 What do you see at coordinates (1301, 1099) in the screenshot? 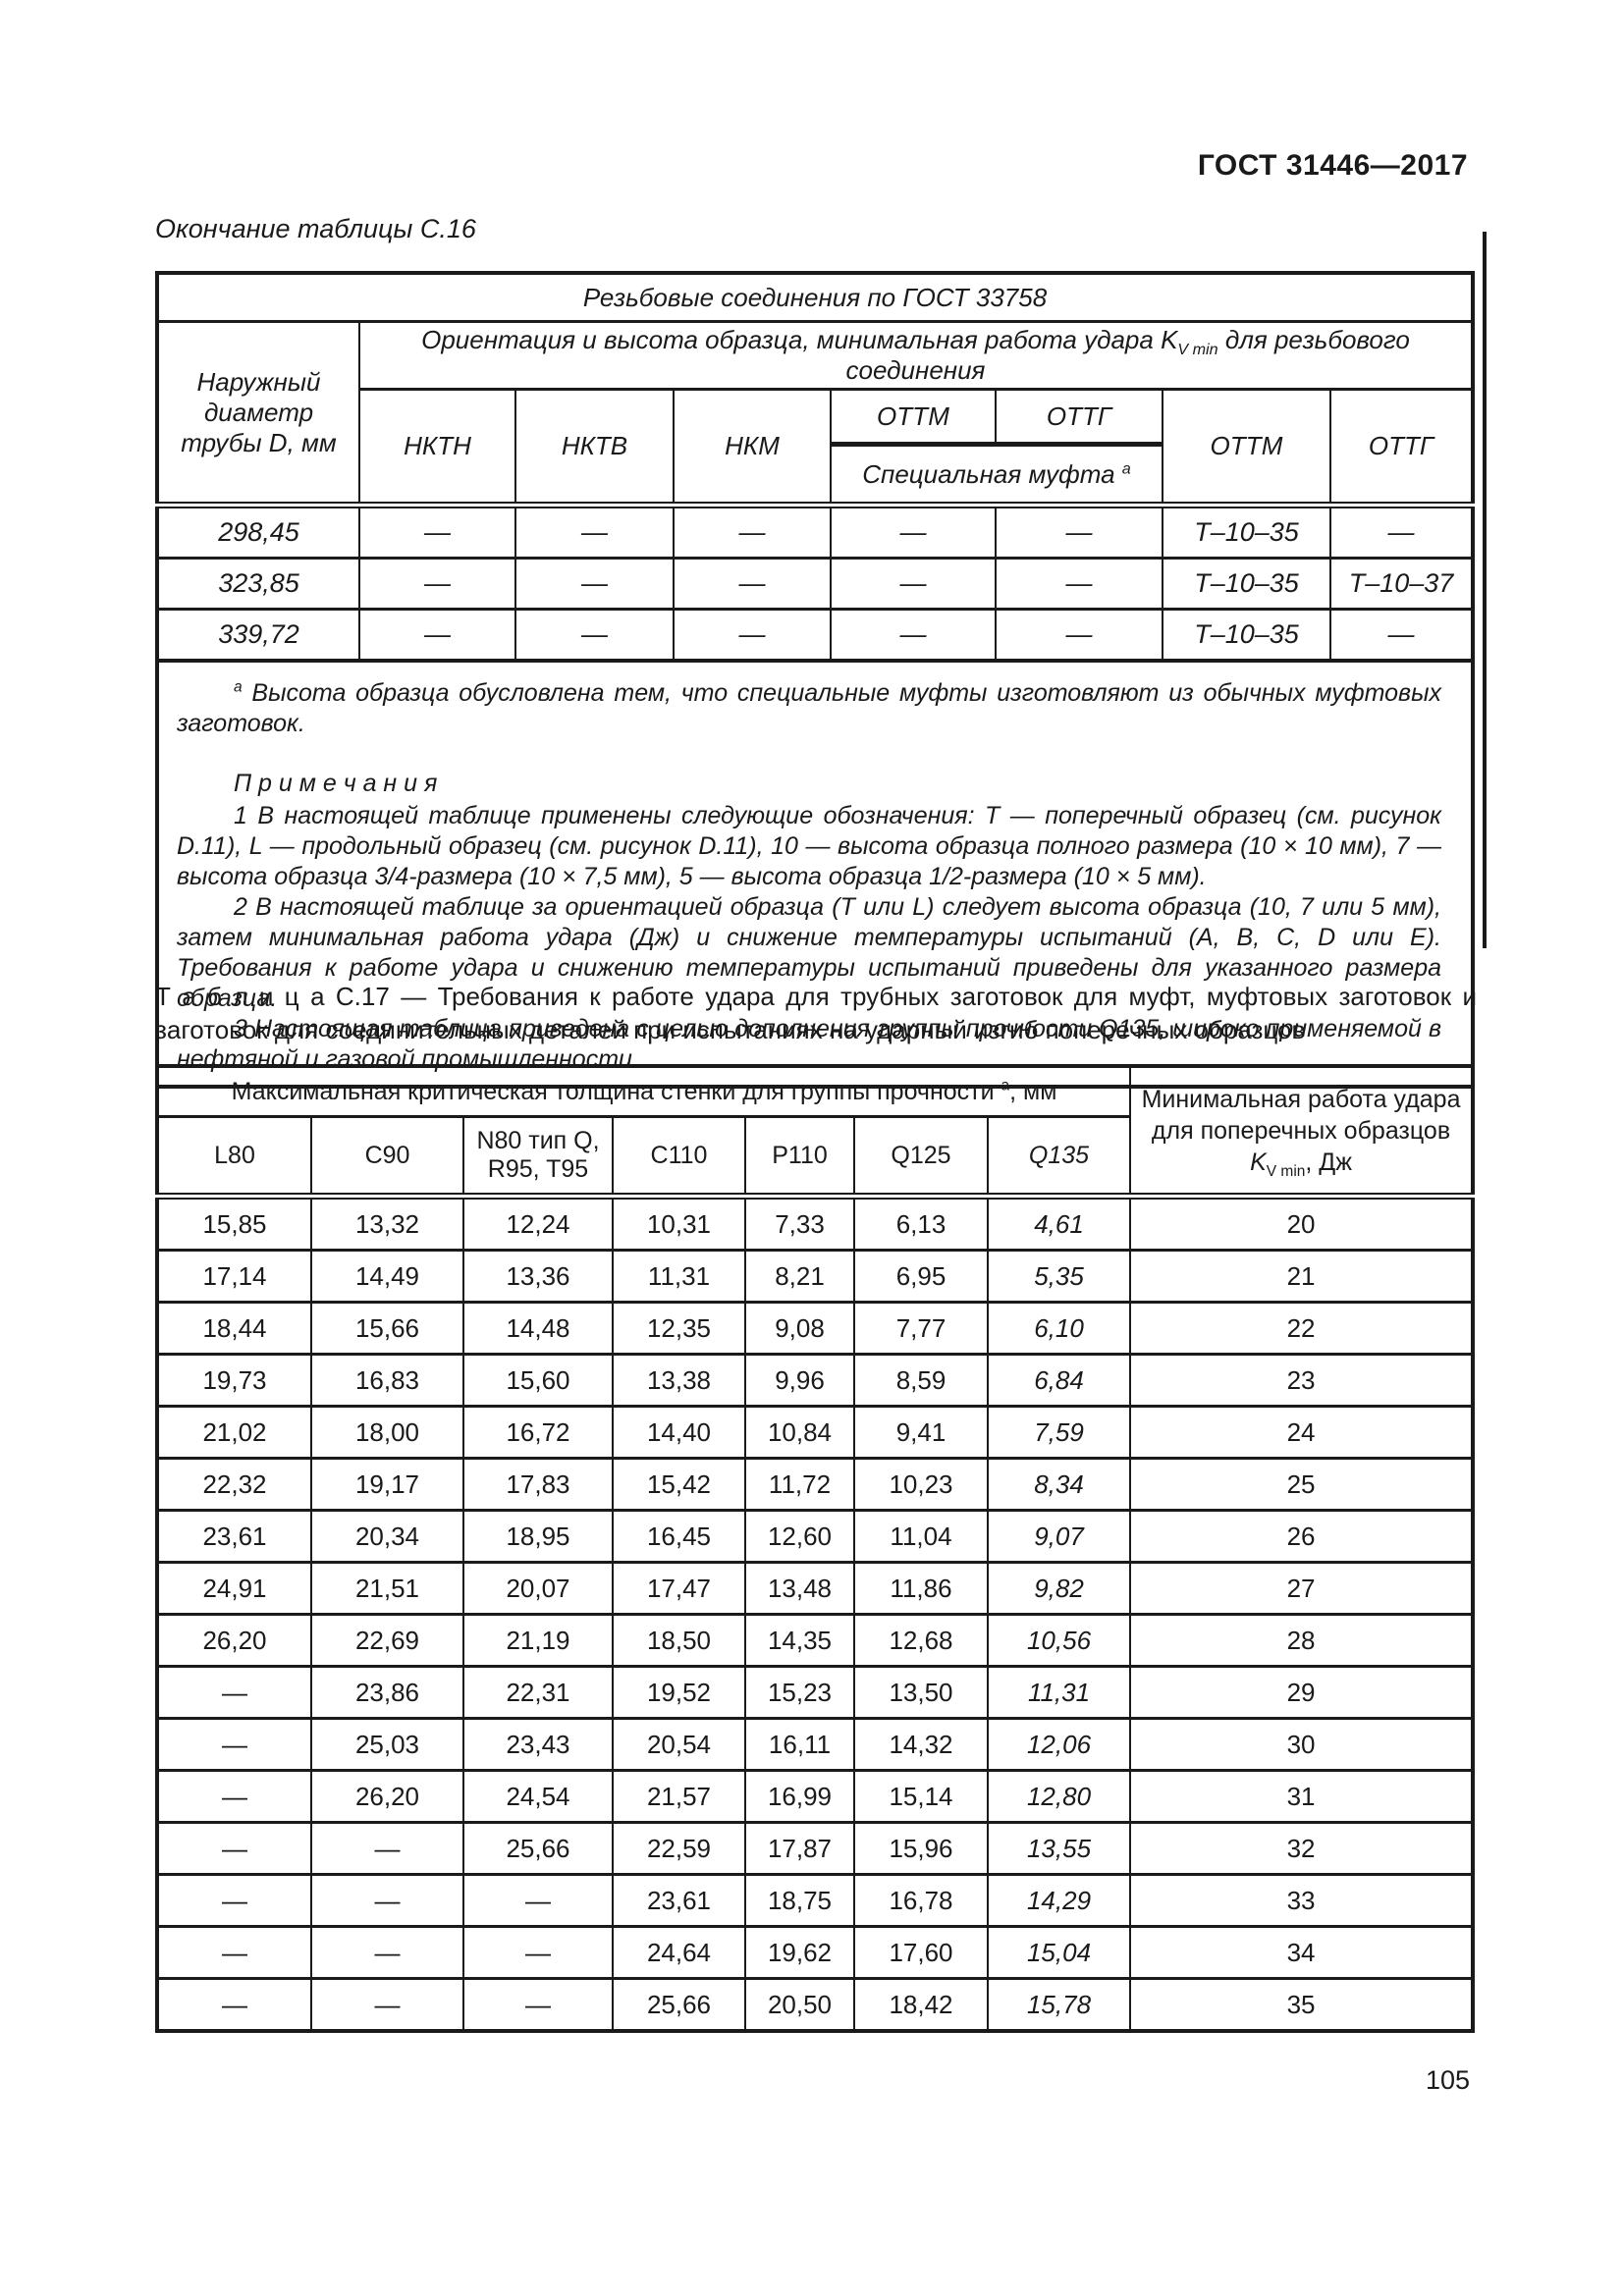
I see `c17-kv-line1: Минимальная работа удара` at bounding box center [1301, 1099].